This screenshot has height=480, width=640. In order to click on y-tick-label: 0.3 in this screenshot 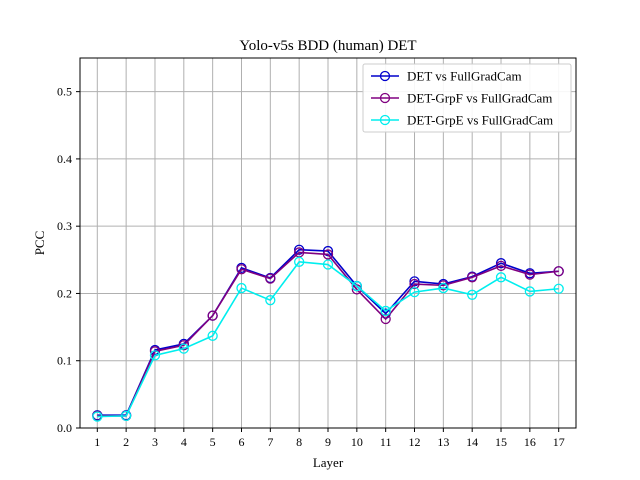, I will do `click(64, 226)`.